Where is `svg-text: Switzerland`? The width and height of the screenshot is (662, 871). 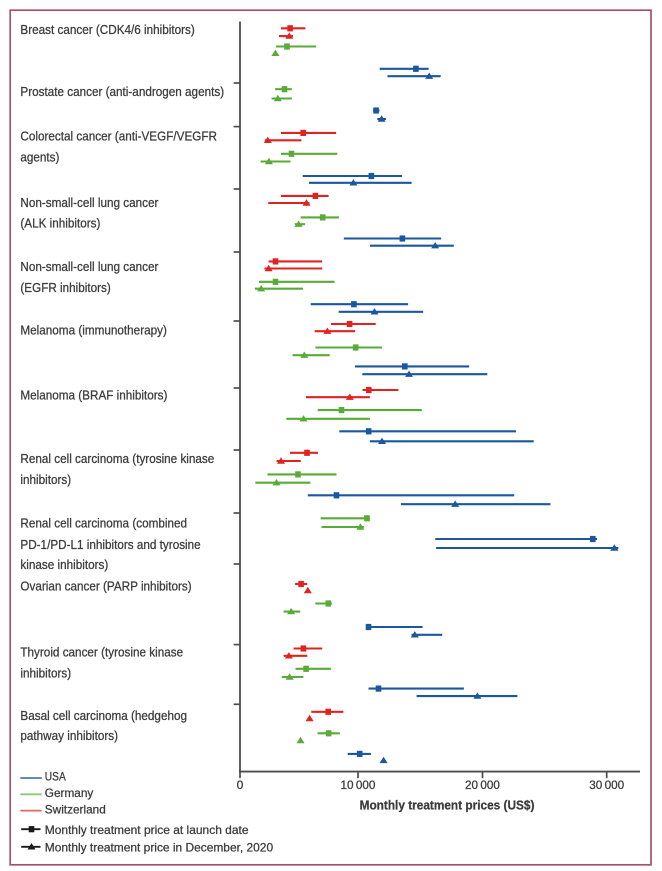 svg-text: Switzerland is located at coordinates (75, 809).